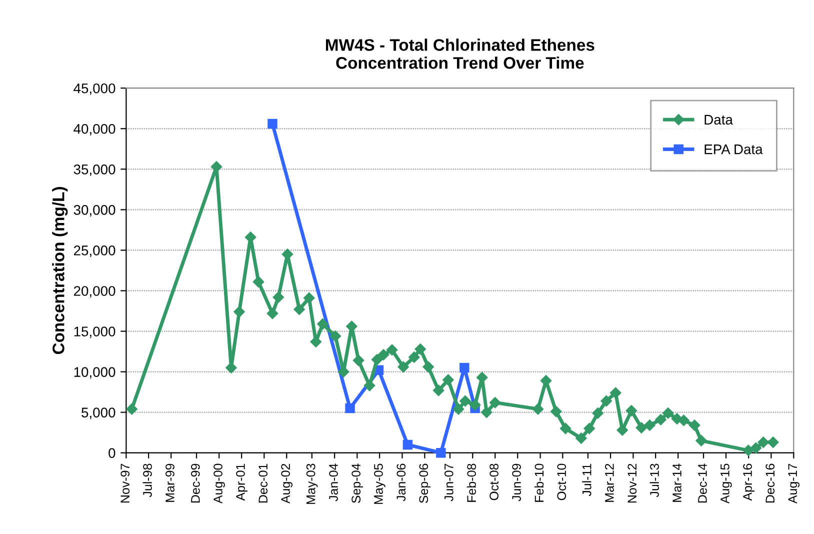 The height and width of the screenshot is (534, 814). Describe the element at coordinates (425, 483) in the screenshot. I see `x-tick-label: Sep-06` at that location.